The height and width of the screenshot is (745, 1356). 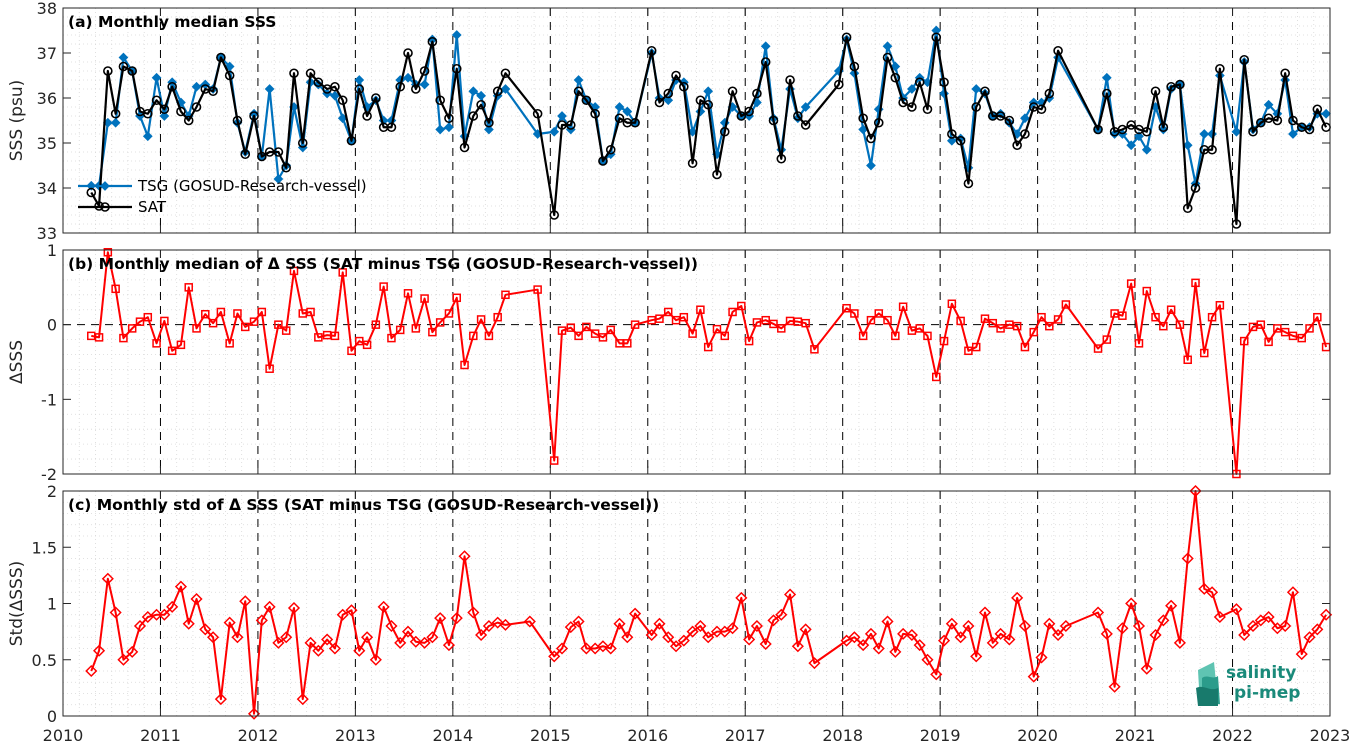 What do you see at coordinates (745, 735) in the screenshot?
I see `x-tick-label: 2017` at bounding box center [745, 735].